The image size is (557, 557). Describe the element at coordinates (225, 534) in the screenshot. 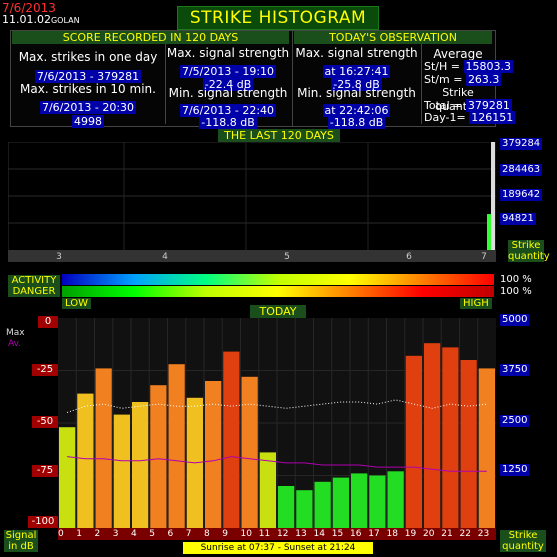

I see `today-hour-label: 9` at that location.